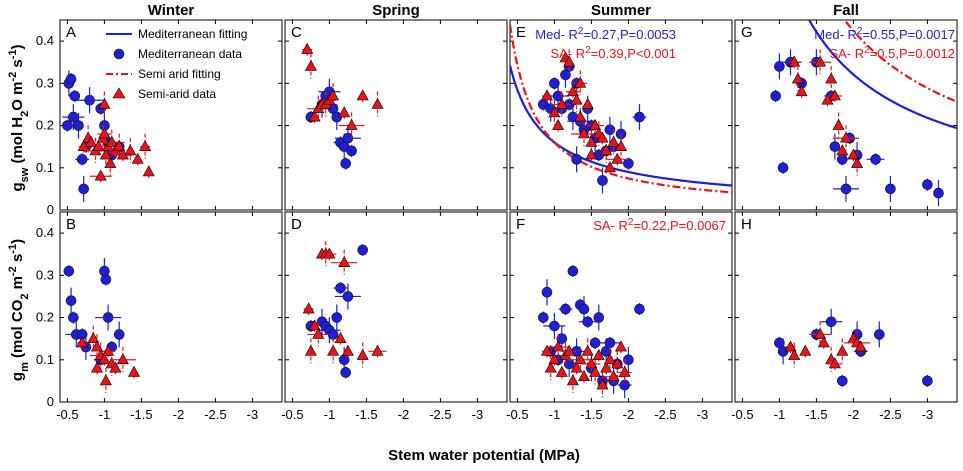 This screenshot has height=471, width=963. Describe the element at coordinates (621, 115) in the screenshot. I see `panel-E: E` at that location.